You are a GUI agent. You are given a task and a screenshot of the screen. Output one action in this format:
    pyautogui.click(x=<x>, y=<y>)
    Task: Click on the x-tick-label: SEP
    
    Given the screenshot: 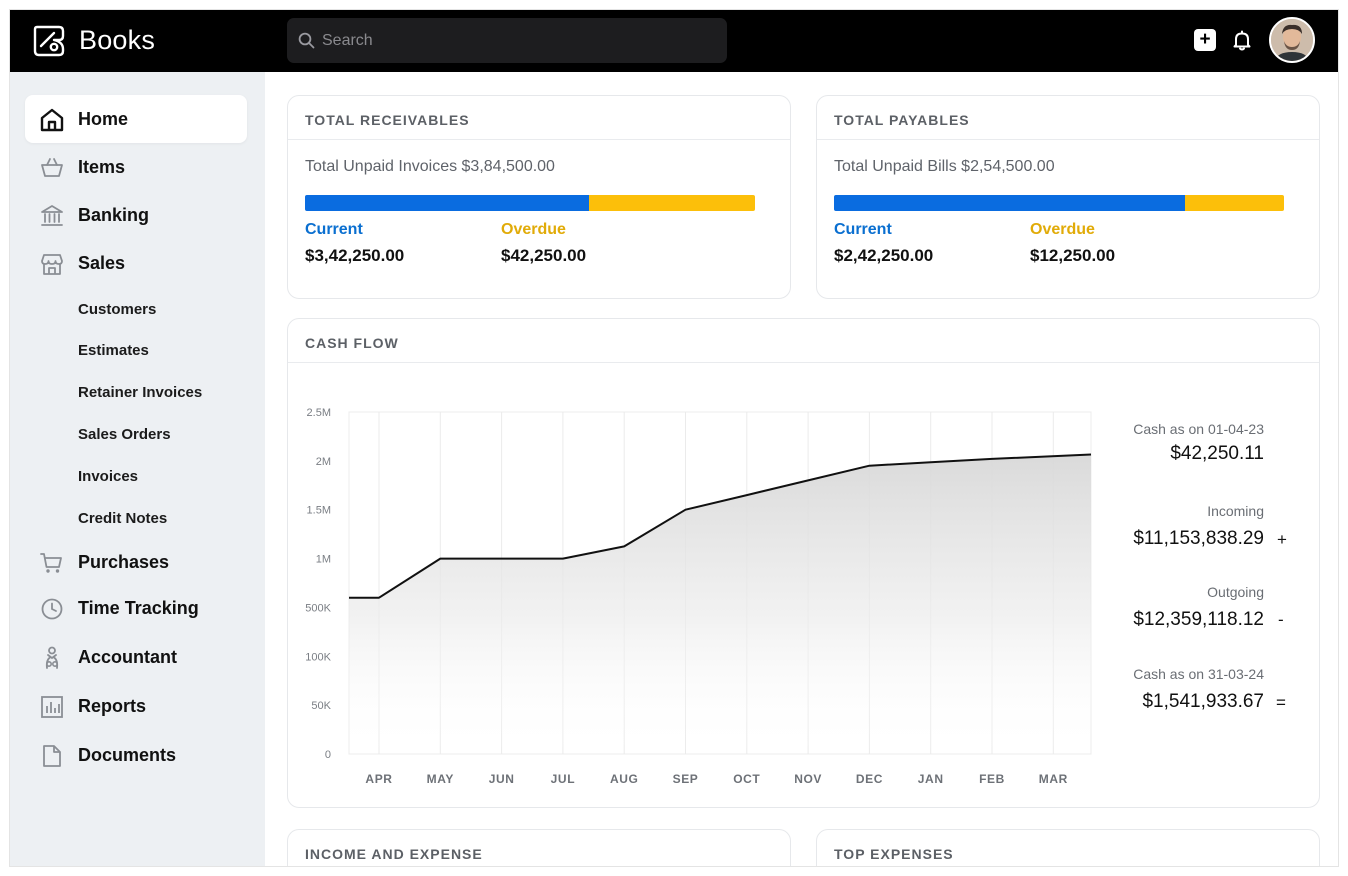 What is the action you would take?
    pyautogui.click(x=686, y=779)
    